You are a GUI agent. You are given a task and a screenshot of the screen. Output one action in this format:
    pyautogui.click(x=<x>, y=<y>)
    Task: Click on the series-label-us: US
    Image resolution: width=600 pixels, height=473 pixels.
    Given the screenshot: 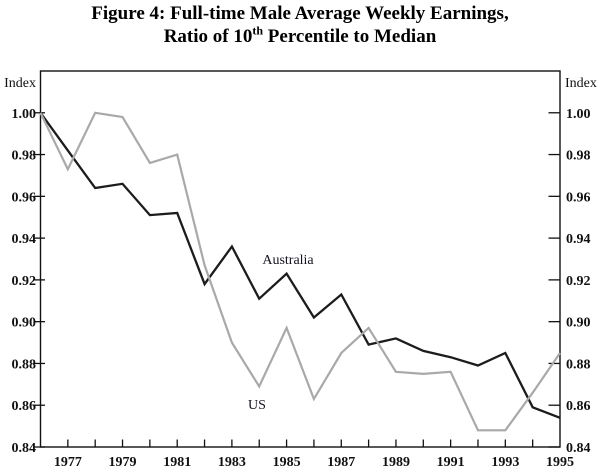 What is the action you would take?
    pyautogui.click(x=257, y=405)
    